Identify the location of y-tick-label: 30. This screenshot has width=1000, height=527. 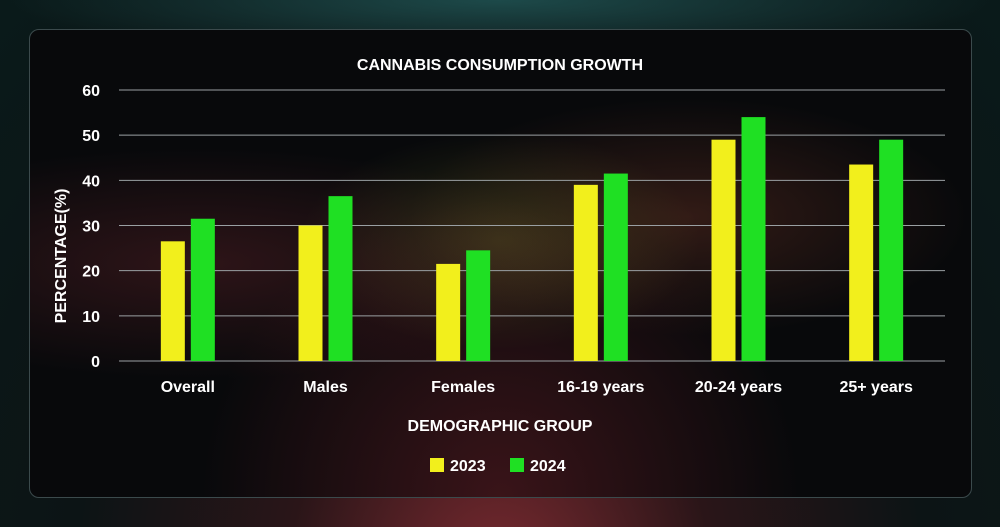
(91, 227).